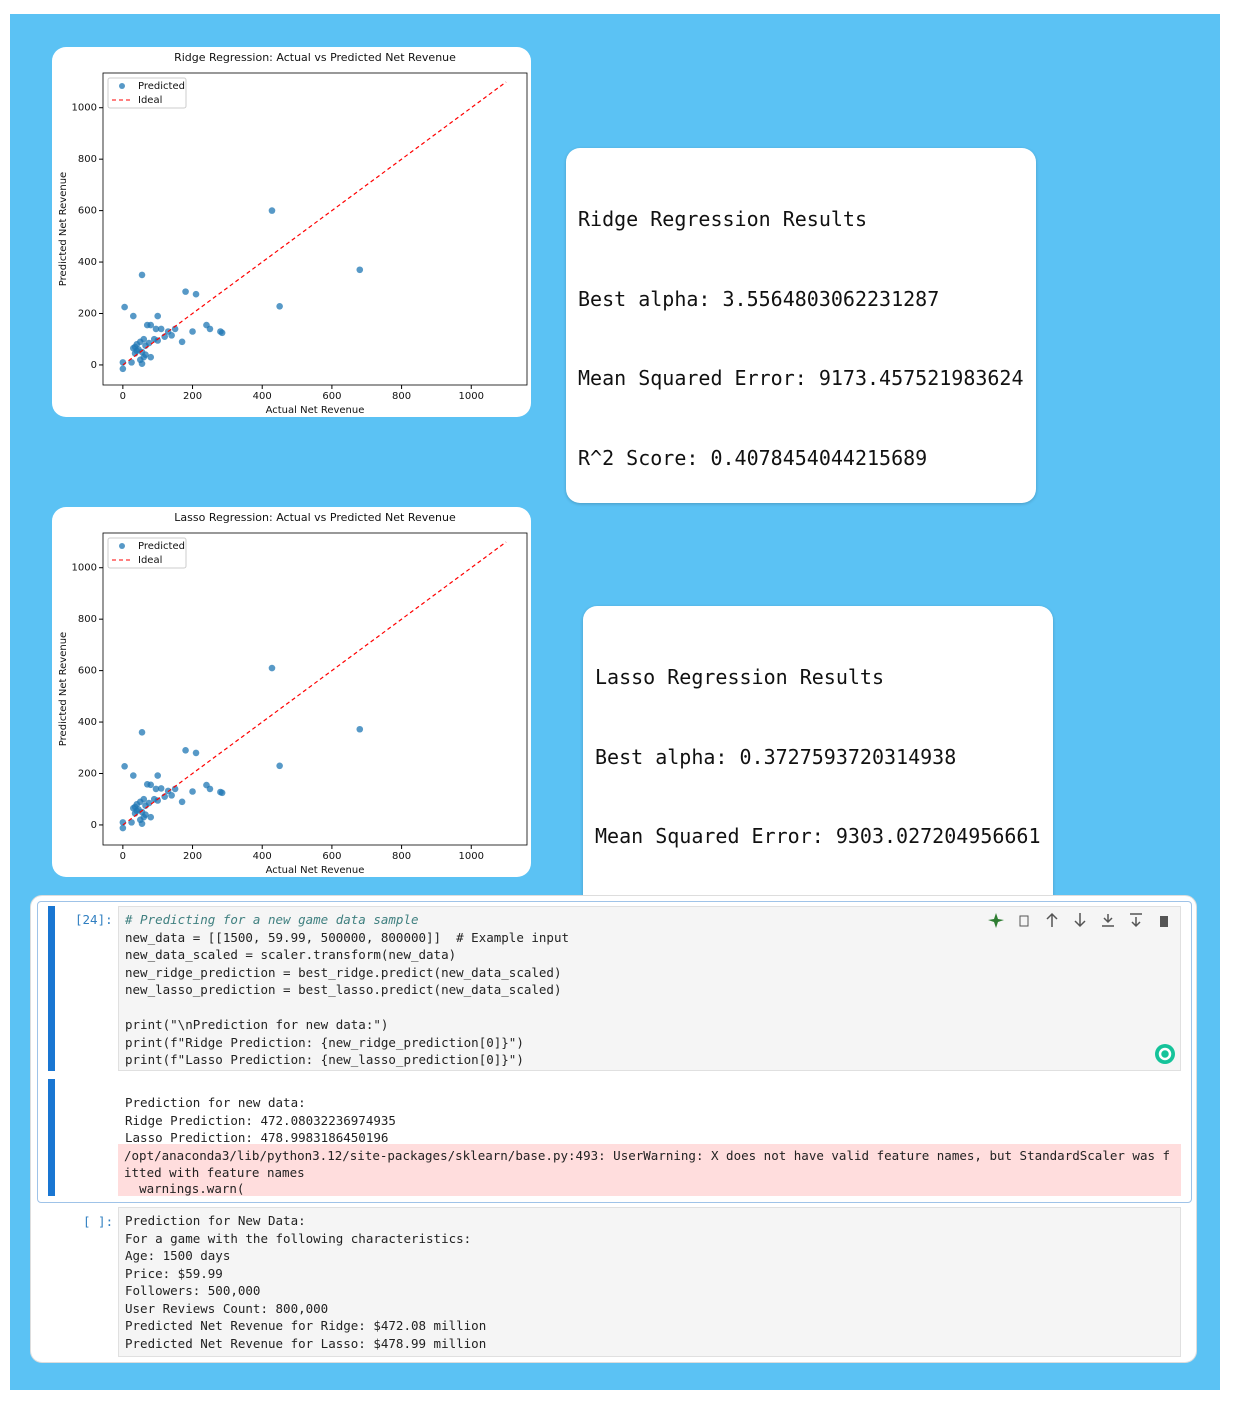 The width and height of the screenshot is (1237, 1408). What do you see at coordinates (257, 1137) in the screenshot?
I see `output-line: Lasso Prediction: 478.9983186450196` at bounding box center [257, 1137].